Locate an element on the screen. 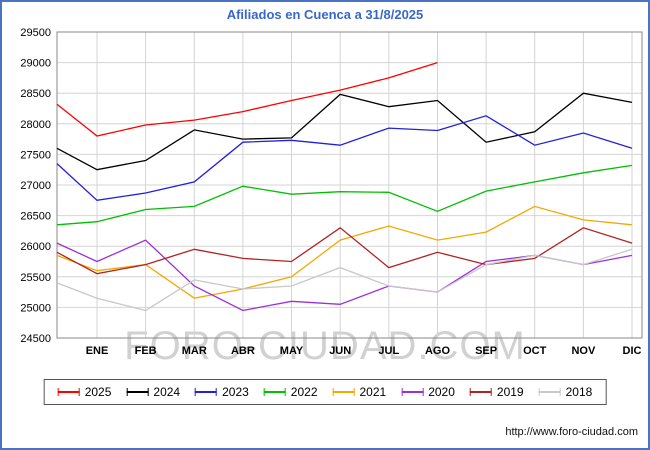  legend-swatch-2023 is located at coordinates (206, 392).